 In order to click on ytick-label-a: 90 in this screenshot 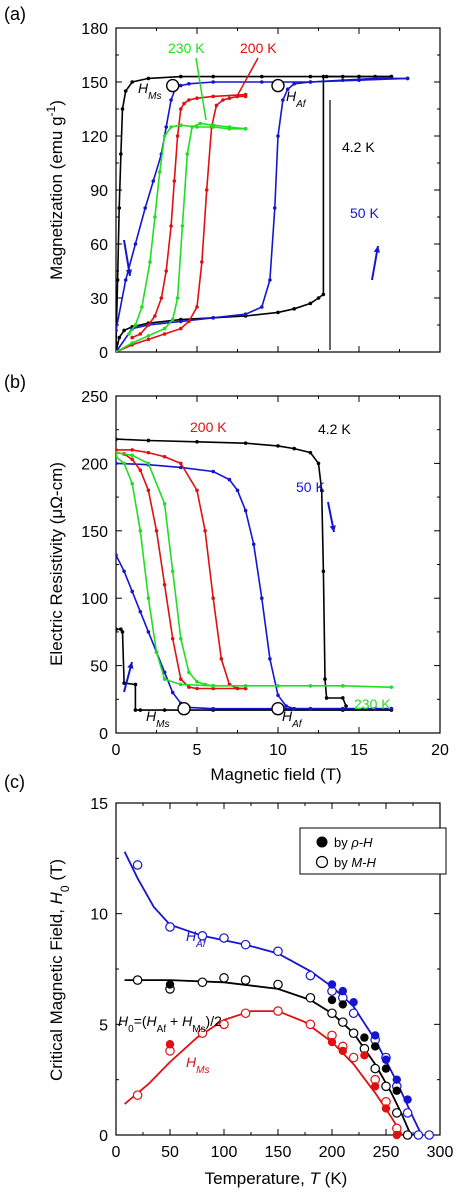, I will do `click(99, 191)`.